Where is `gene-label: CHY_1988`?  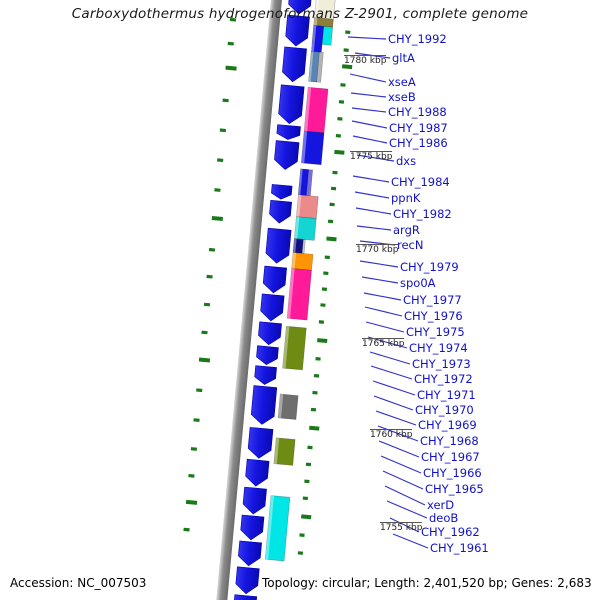 gene-label: CHY_1988 is located at coordinates (417, 112).